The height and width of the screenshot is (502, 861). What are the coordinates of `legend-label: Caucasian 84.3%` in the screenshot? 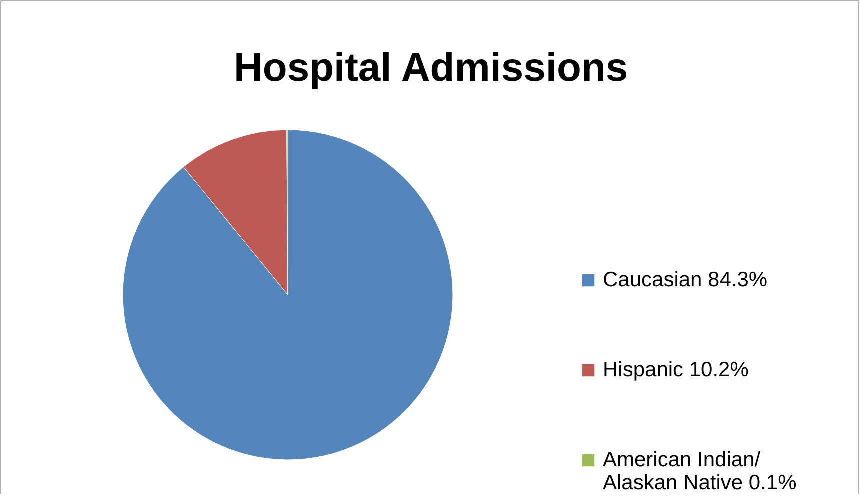 It's located at (685, 280).